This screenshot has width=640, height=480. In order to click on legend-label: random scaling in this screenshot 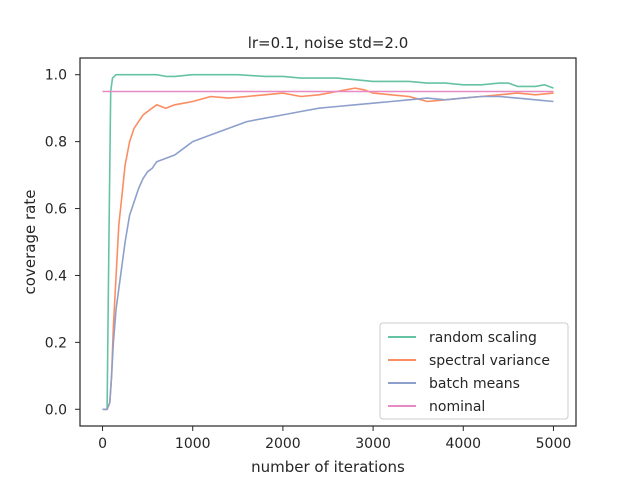, I will do `click(483, 338)`.